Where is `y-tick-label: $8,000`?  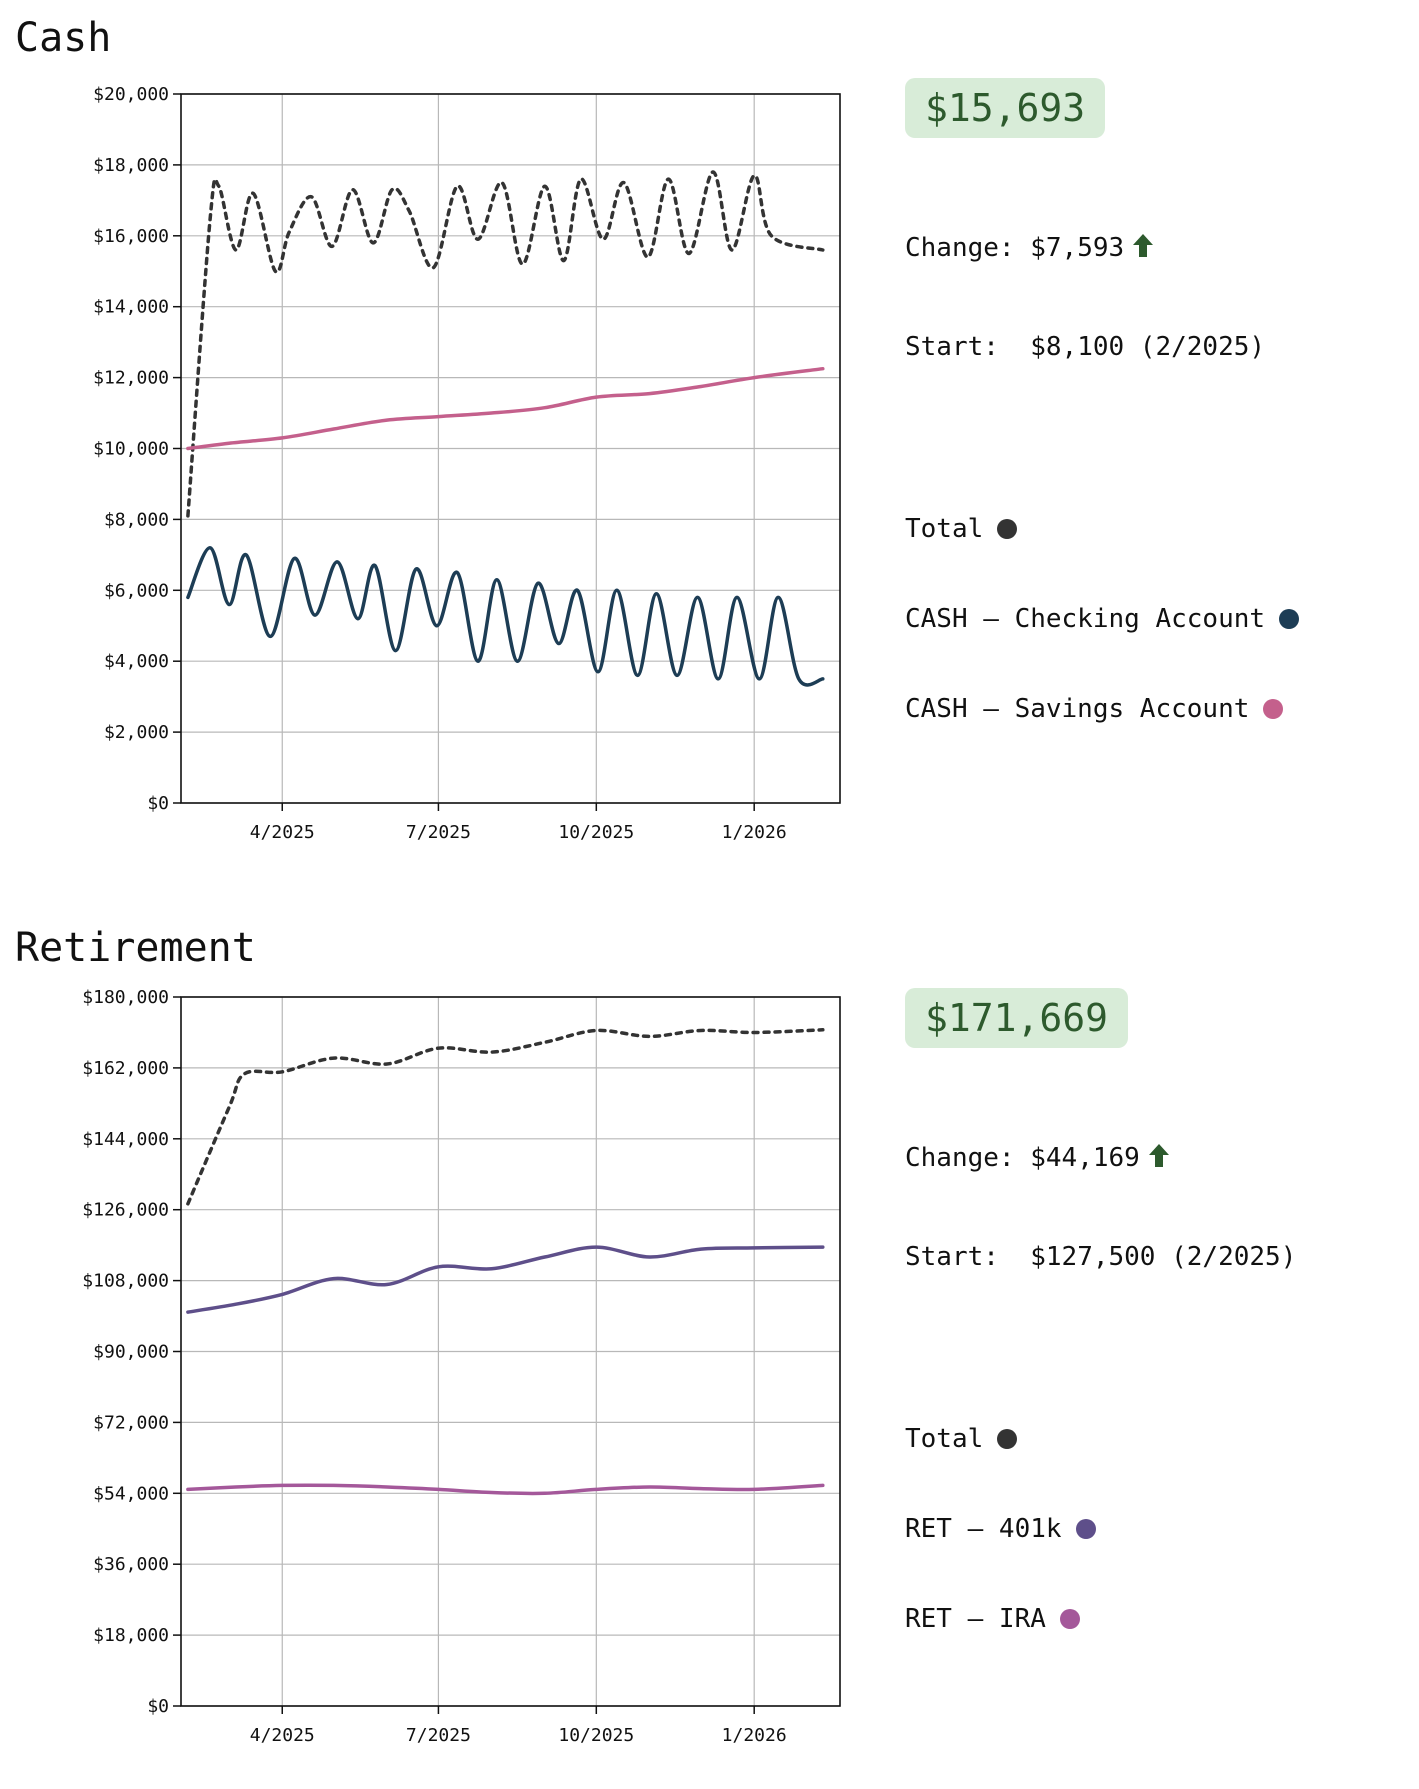
y-tick-label: $8,000 is located at coordinates (136, 519).